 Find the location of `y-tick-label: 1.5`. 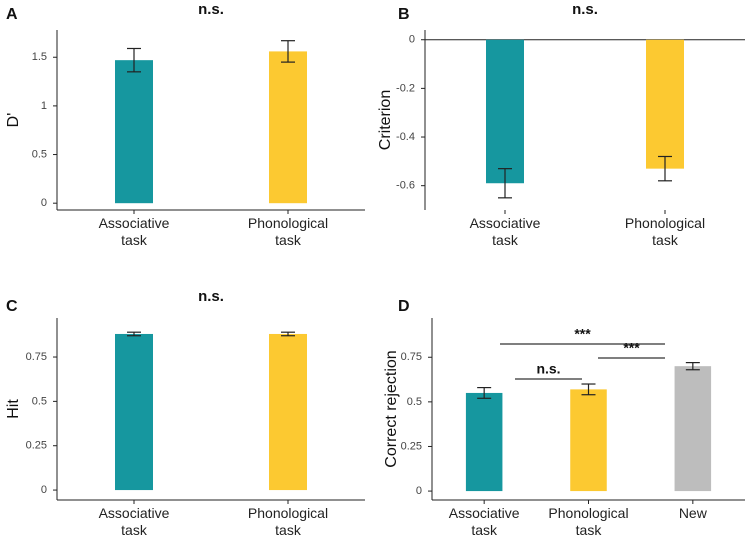

y-tick-label: 1.5 is located at coordinates (39, 57).